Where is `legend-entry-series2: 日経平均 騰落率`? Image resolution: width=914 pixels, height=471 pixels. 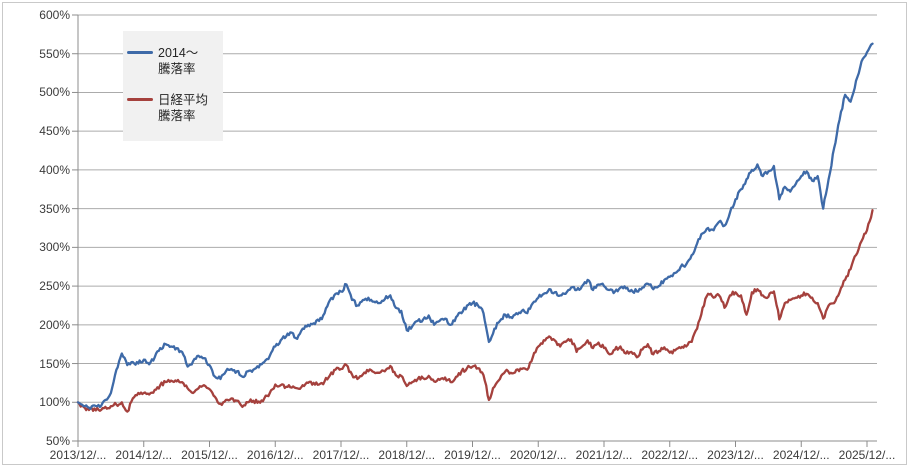
legend-entry-series2: 日経平均 騰落率 is located at coordinates (175, 108).